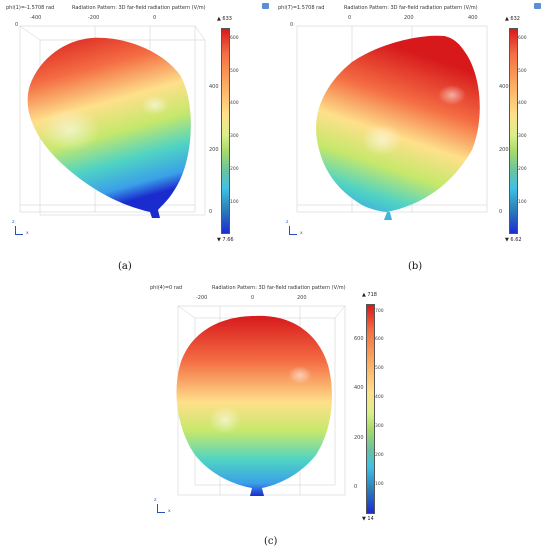 The image size is (542, 550). What do you see at coordinates (225, 240) in the screenshot?
I see `colorbar-min: ▼ 7.66` at bounding box center [225, 240].